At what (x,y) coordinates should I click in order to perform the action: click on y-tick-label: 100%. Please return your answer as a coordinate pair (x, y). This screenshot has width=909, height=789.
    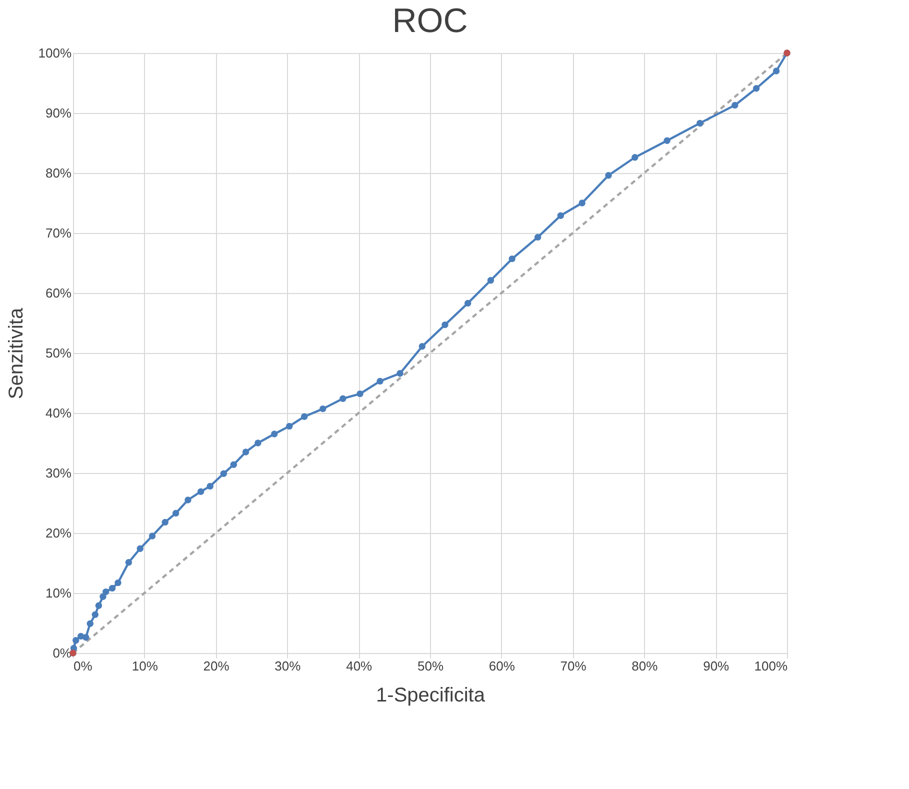
    Looking at the image, I should click on (55, 53).